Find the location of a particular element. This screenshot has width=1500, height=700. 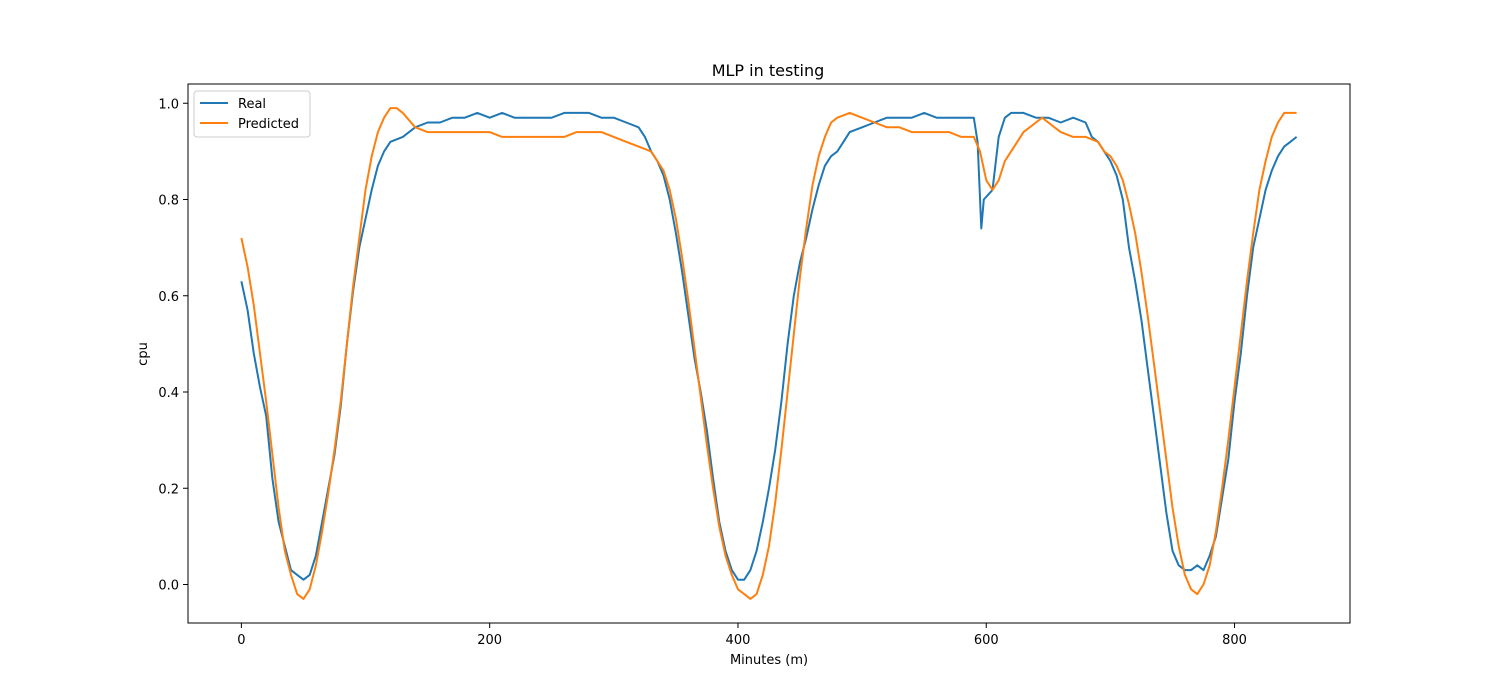

x-tick-label: 200 is located at coordinates (489, 640).